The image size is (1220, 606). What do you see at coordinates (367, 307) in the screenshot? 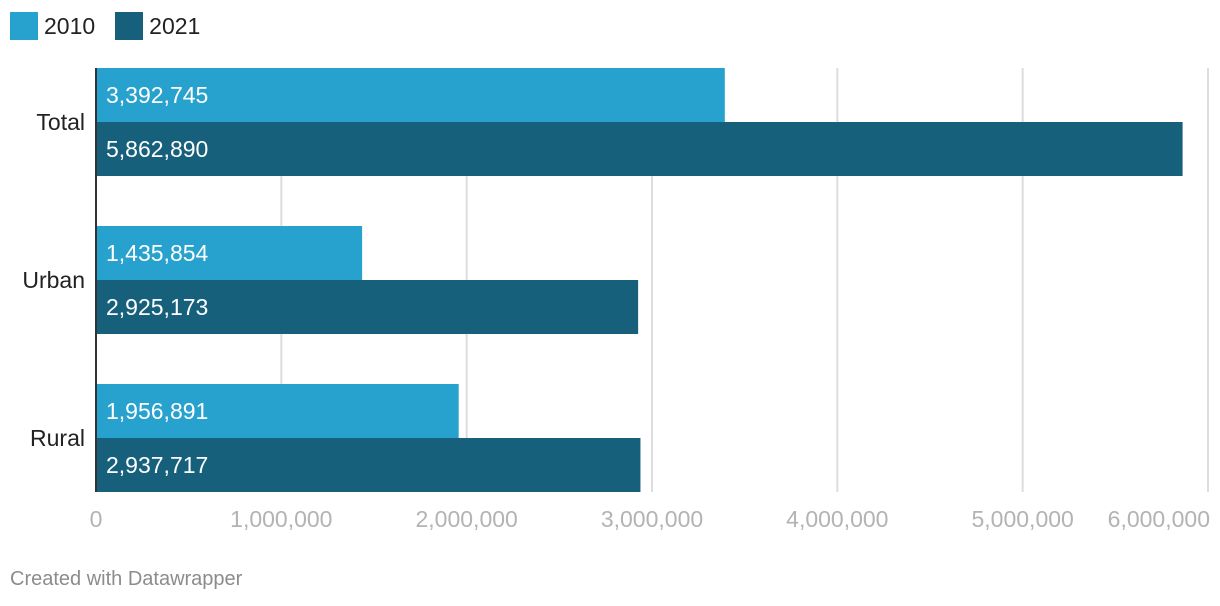
I see `bar-2021-urban` at bounding box center [367, 307].